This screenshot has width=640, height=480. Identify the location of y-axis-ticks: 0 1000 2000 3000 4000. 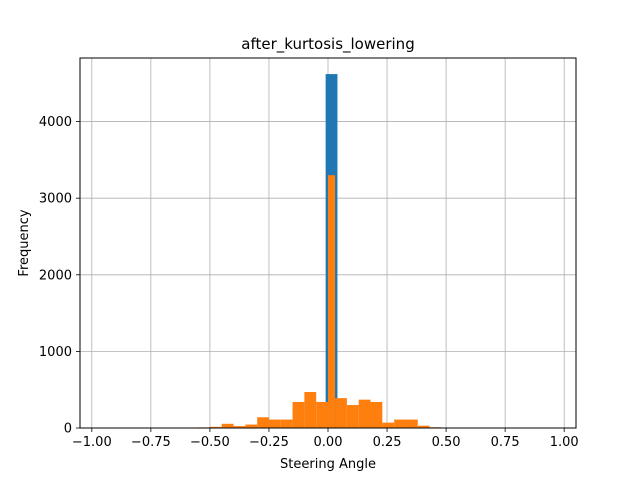
(59, 276).